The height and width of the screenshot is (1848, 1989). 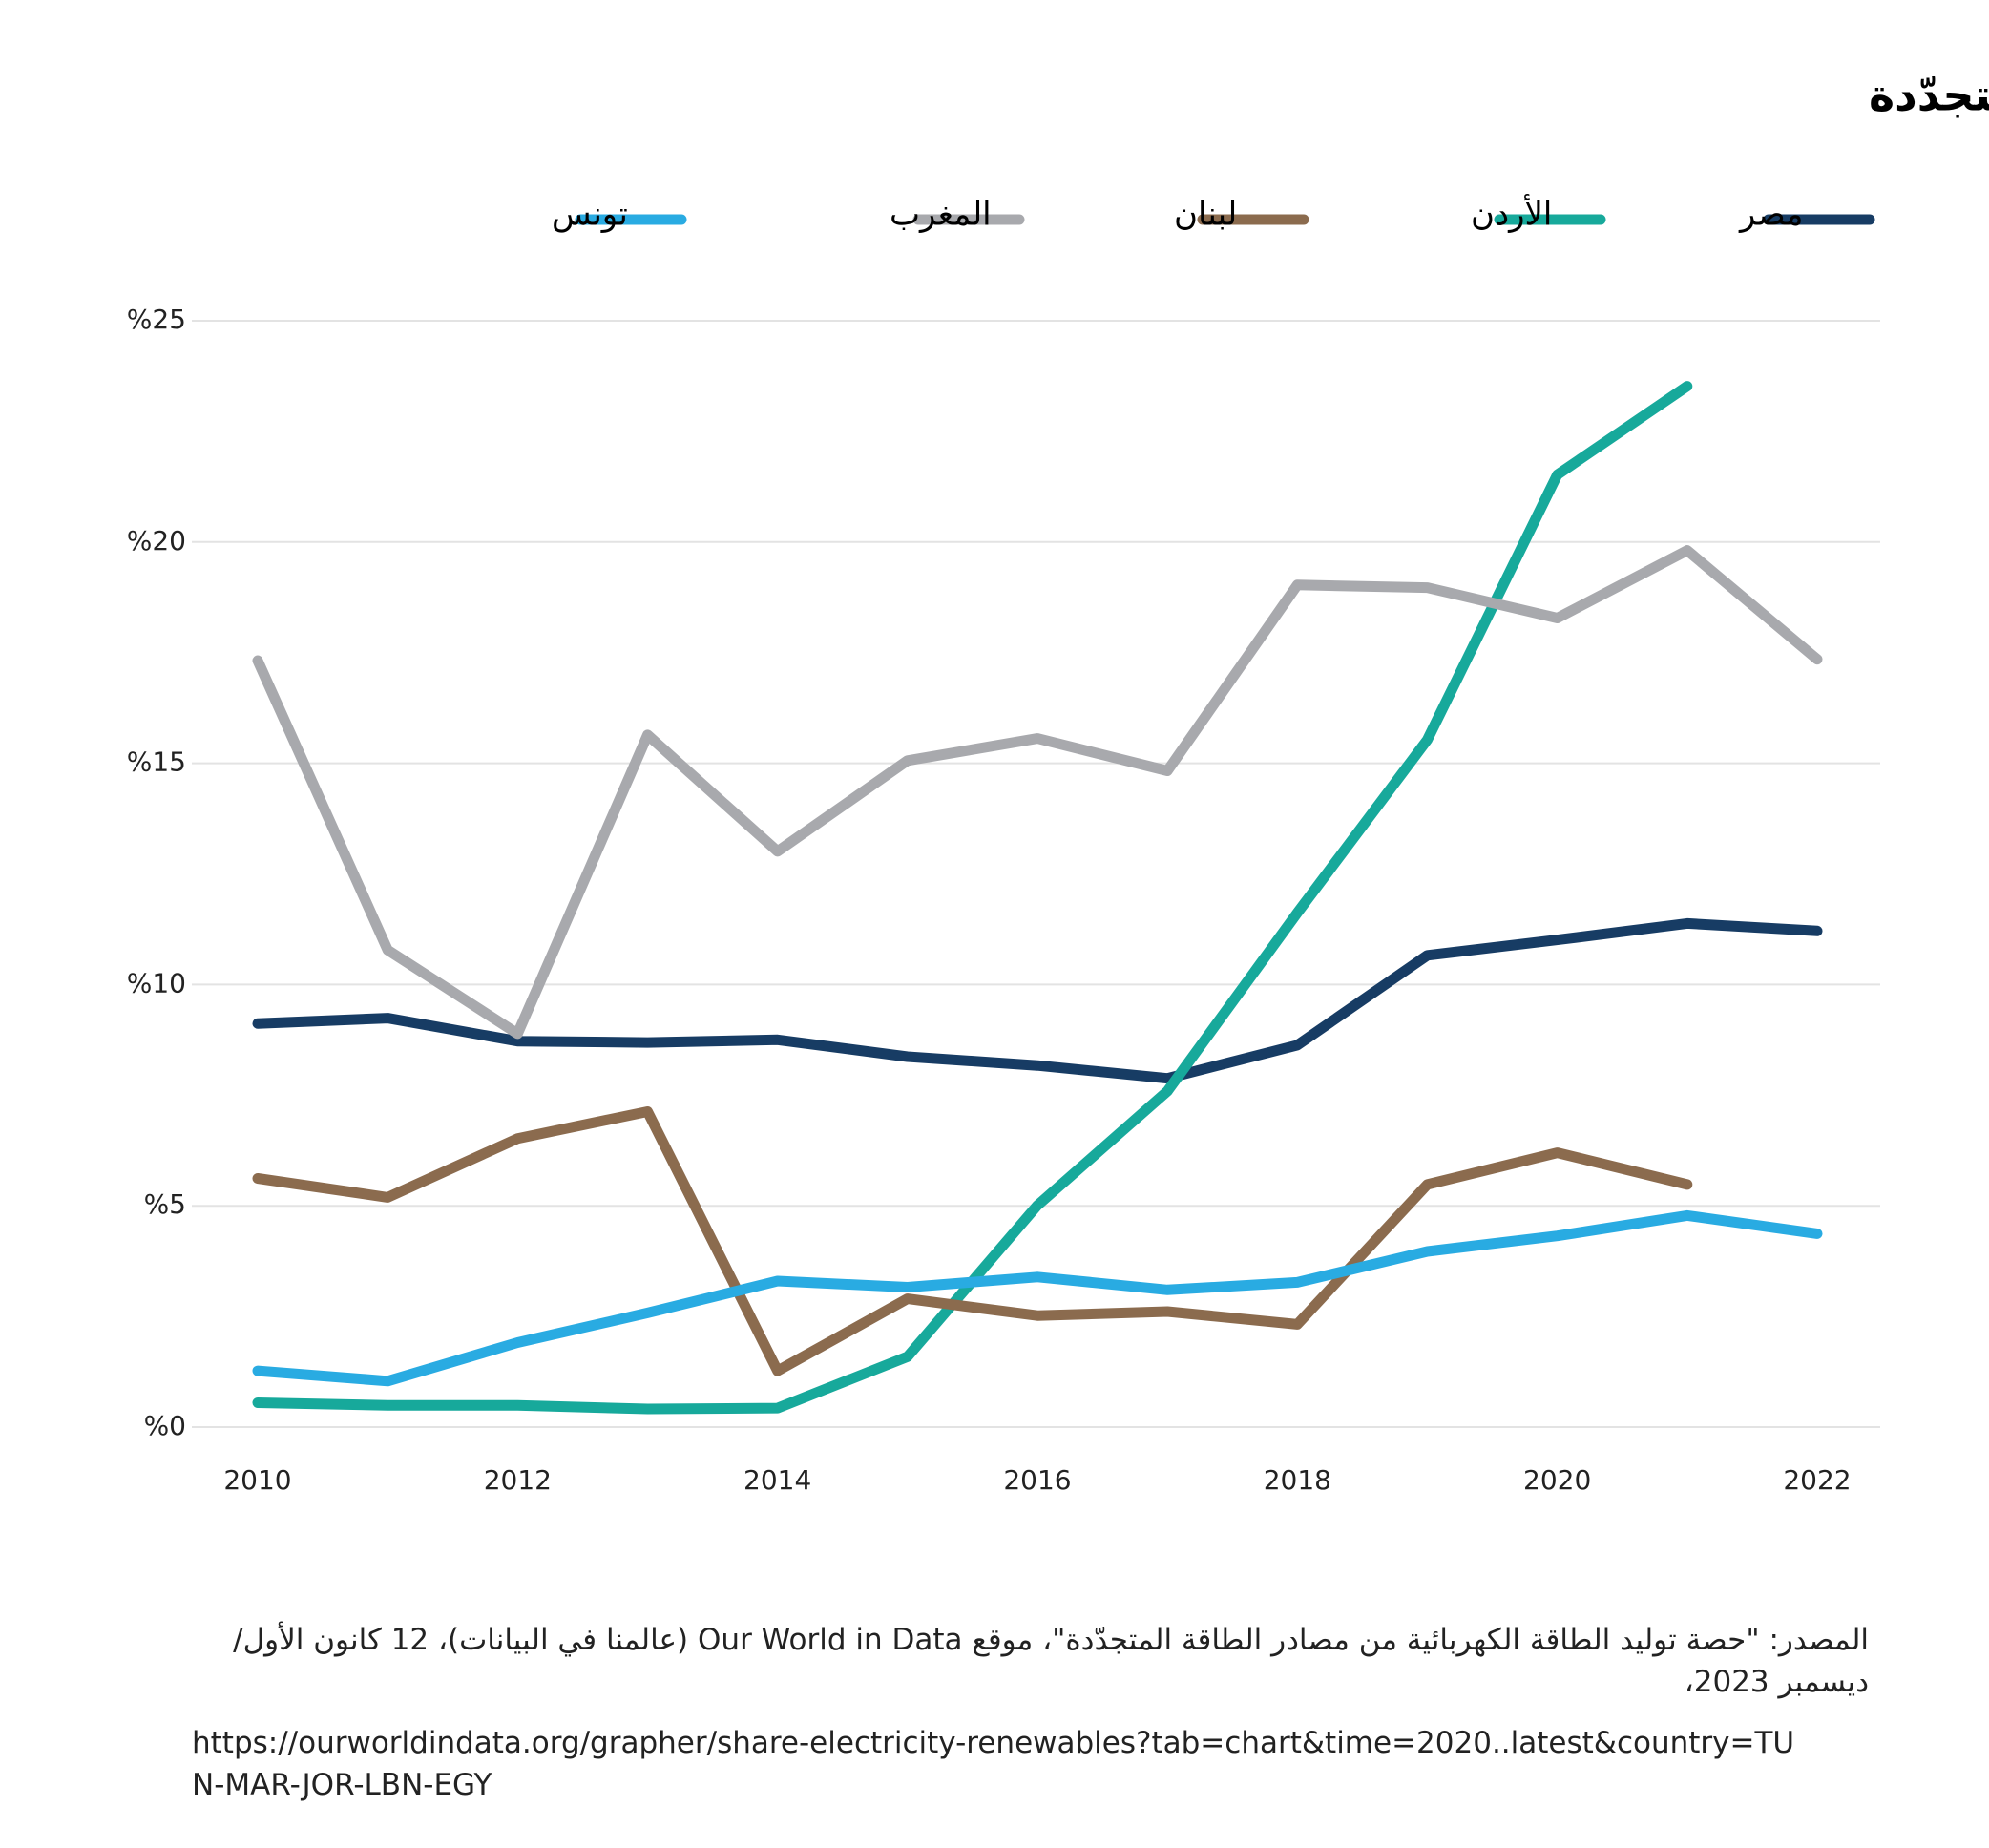 What do you see at coordinates (1037, 1480) in the screenshot?
I see `x-tick-label: 2016` at bounding box center [1037, 1480].